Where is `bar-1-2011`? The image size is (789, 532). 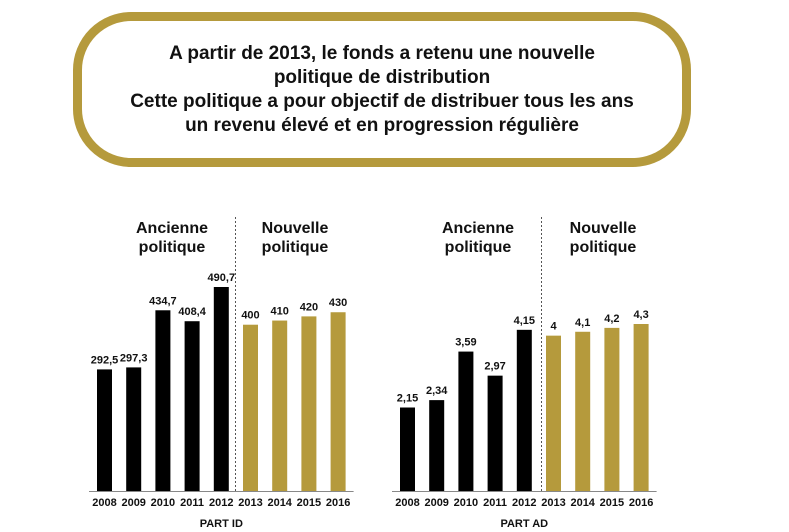 bar-1-2011 is located at coordinates (192, 406).